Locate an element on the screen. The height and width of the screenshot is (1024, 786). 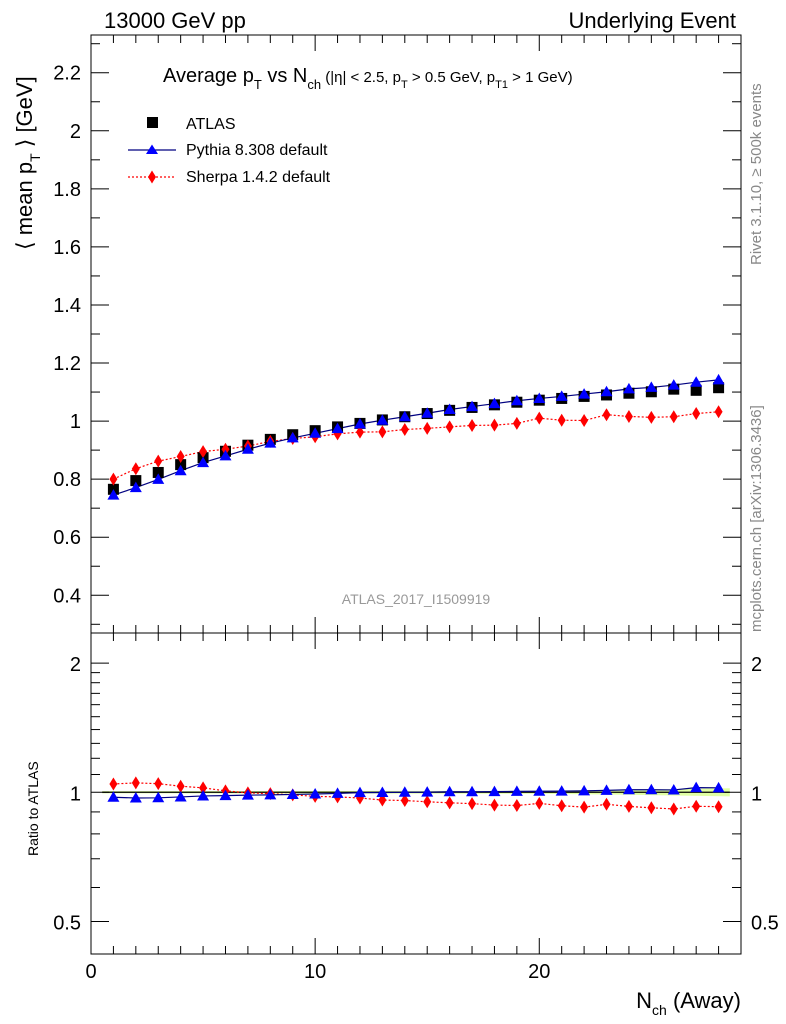
ratio-y-tick-label: 0.5 is located at coordinates (67, 923).